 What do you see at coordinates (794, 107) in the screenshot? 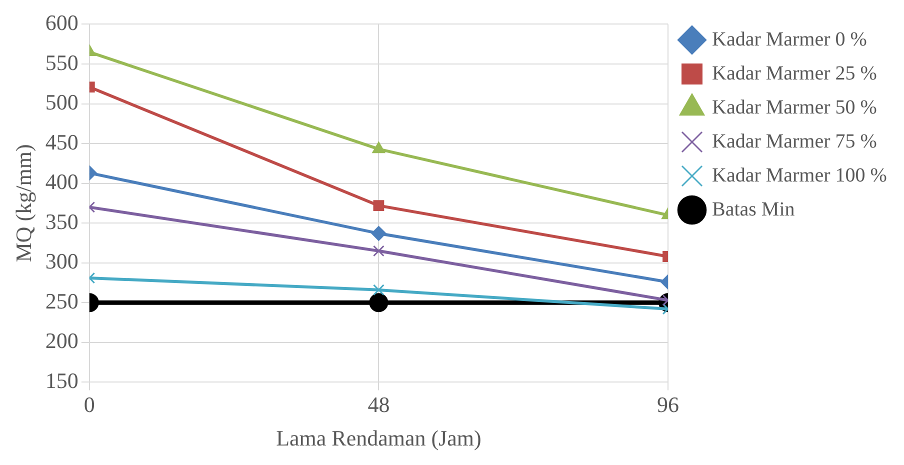
I see `legend-label: Kadar Marmer 50 %` at bounding box center [794, 107].